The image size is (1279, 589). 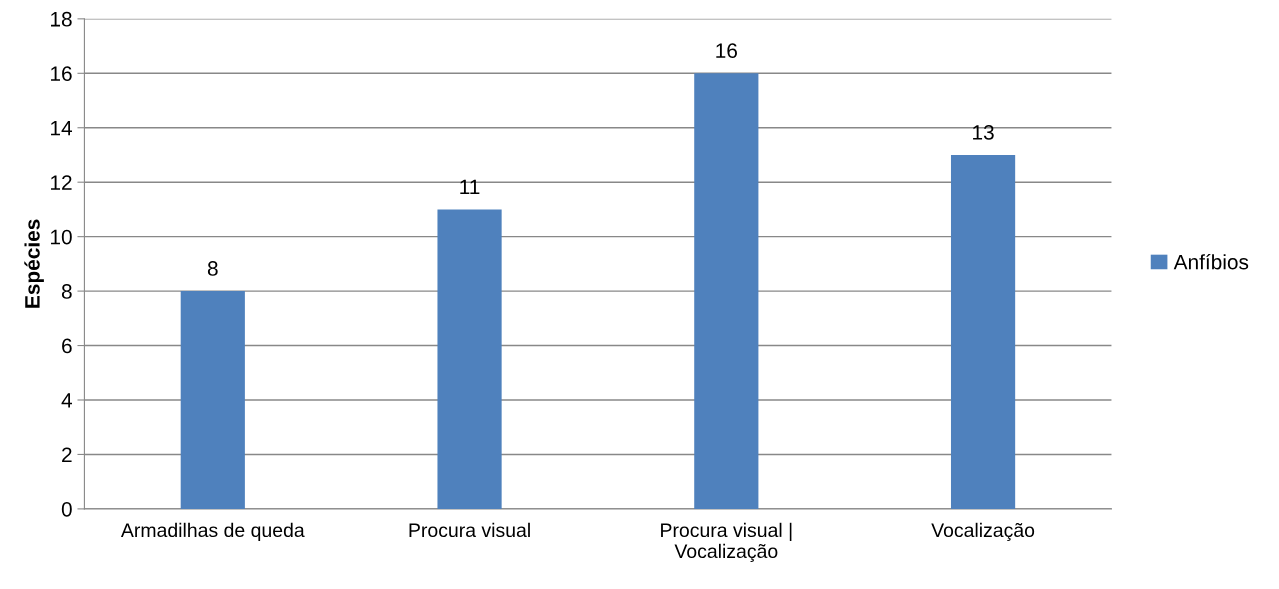 I want to click on data-label: 11, so click(x=470, y=186).